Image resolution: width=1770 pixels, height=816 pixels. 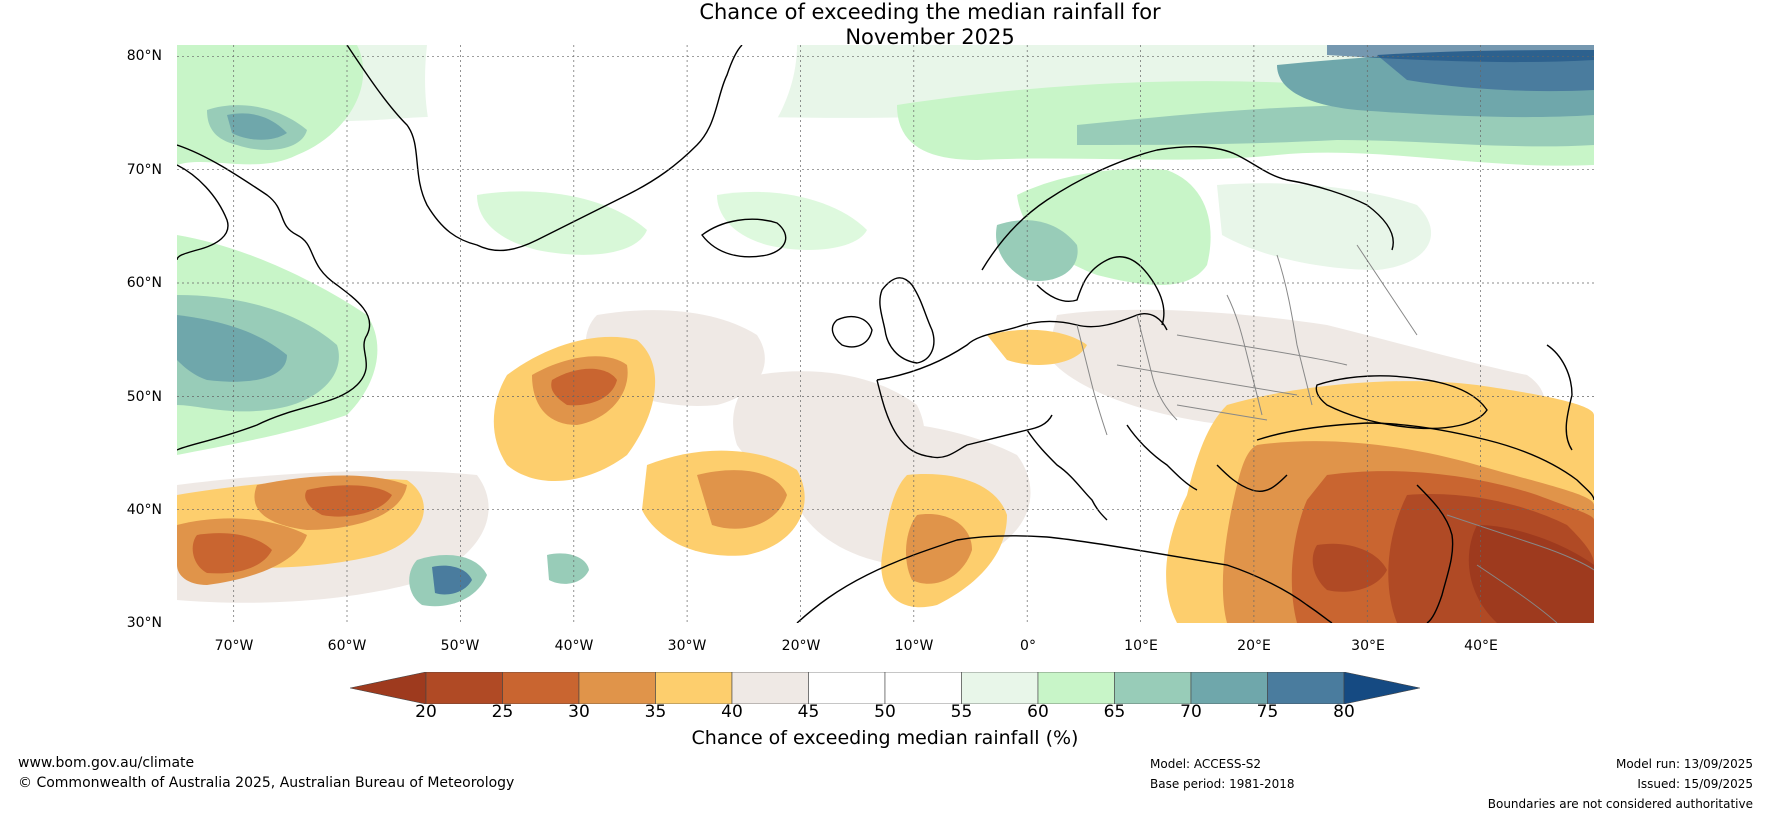 I want to click on model-run-label: Model run: 13/09/2025, so click(x=1684, y=764).